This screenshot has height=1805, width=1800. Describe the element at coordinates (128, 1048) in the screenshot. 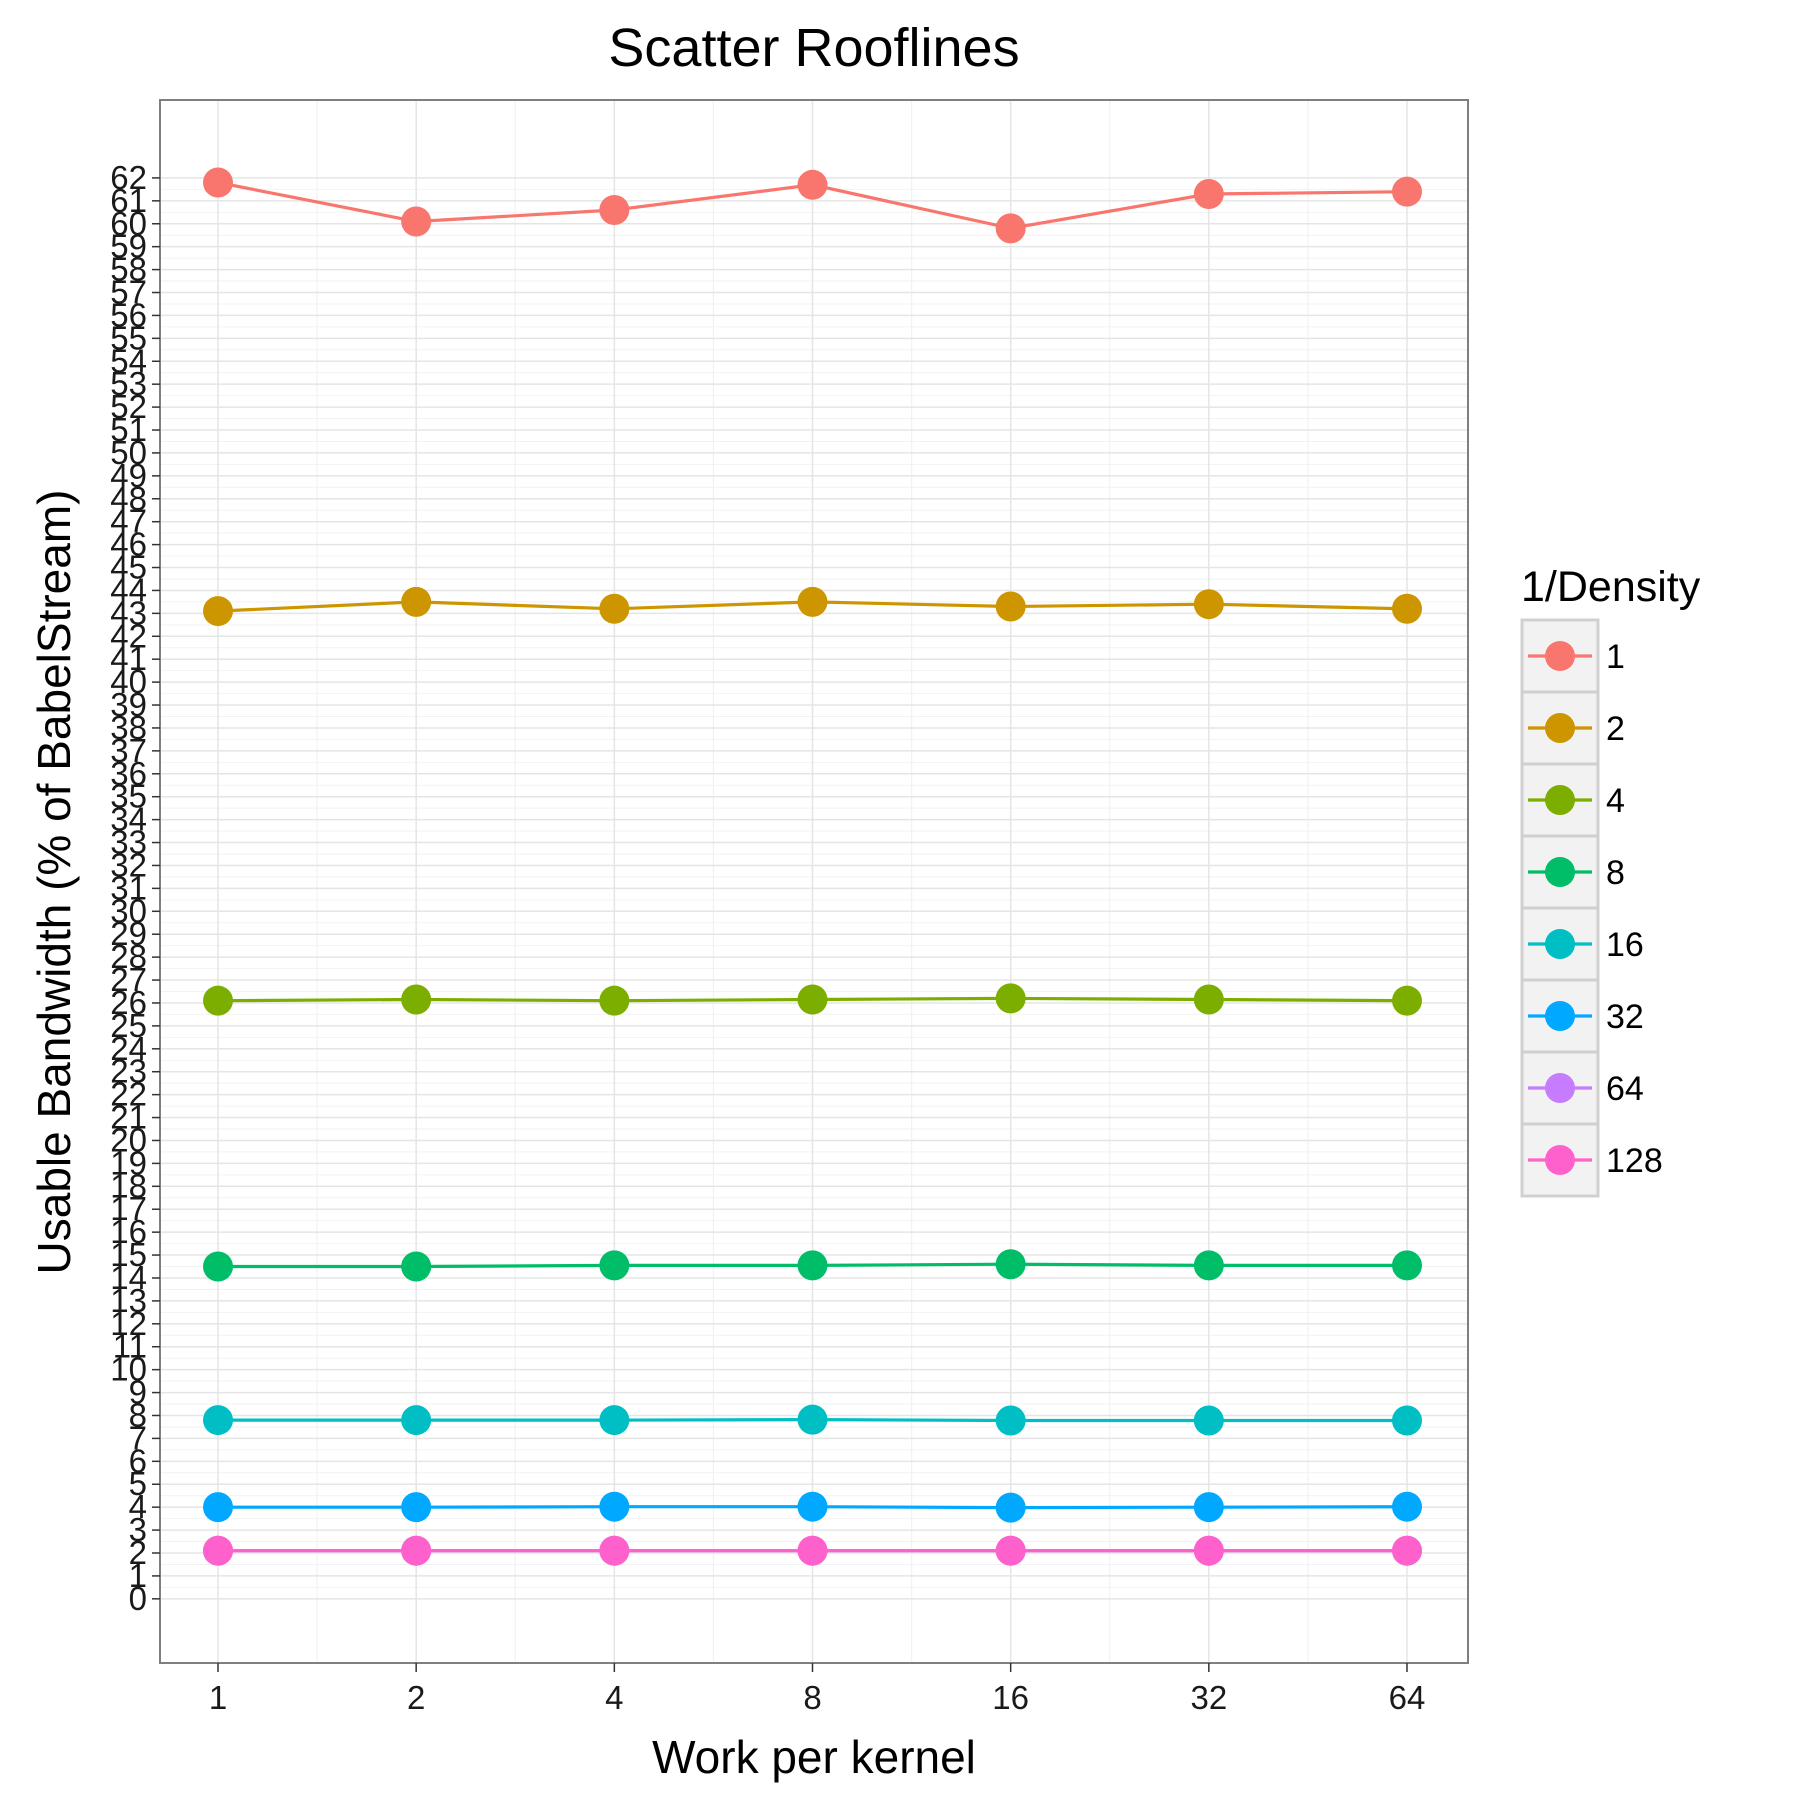

I see `y-tick-label: 24` at that location.